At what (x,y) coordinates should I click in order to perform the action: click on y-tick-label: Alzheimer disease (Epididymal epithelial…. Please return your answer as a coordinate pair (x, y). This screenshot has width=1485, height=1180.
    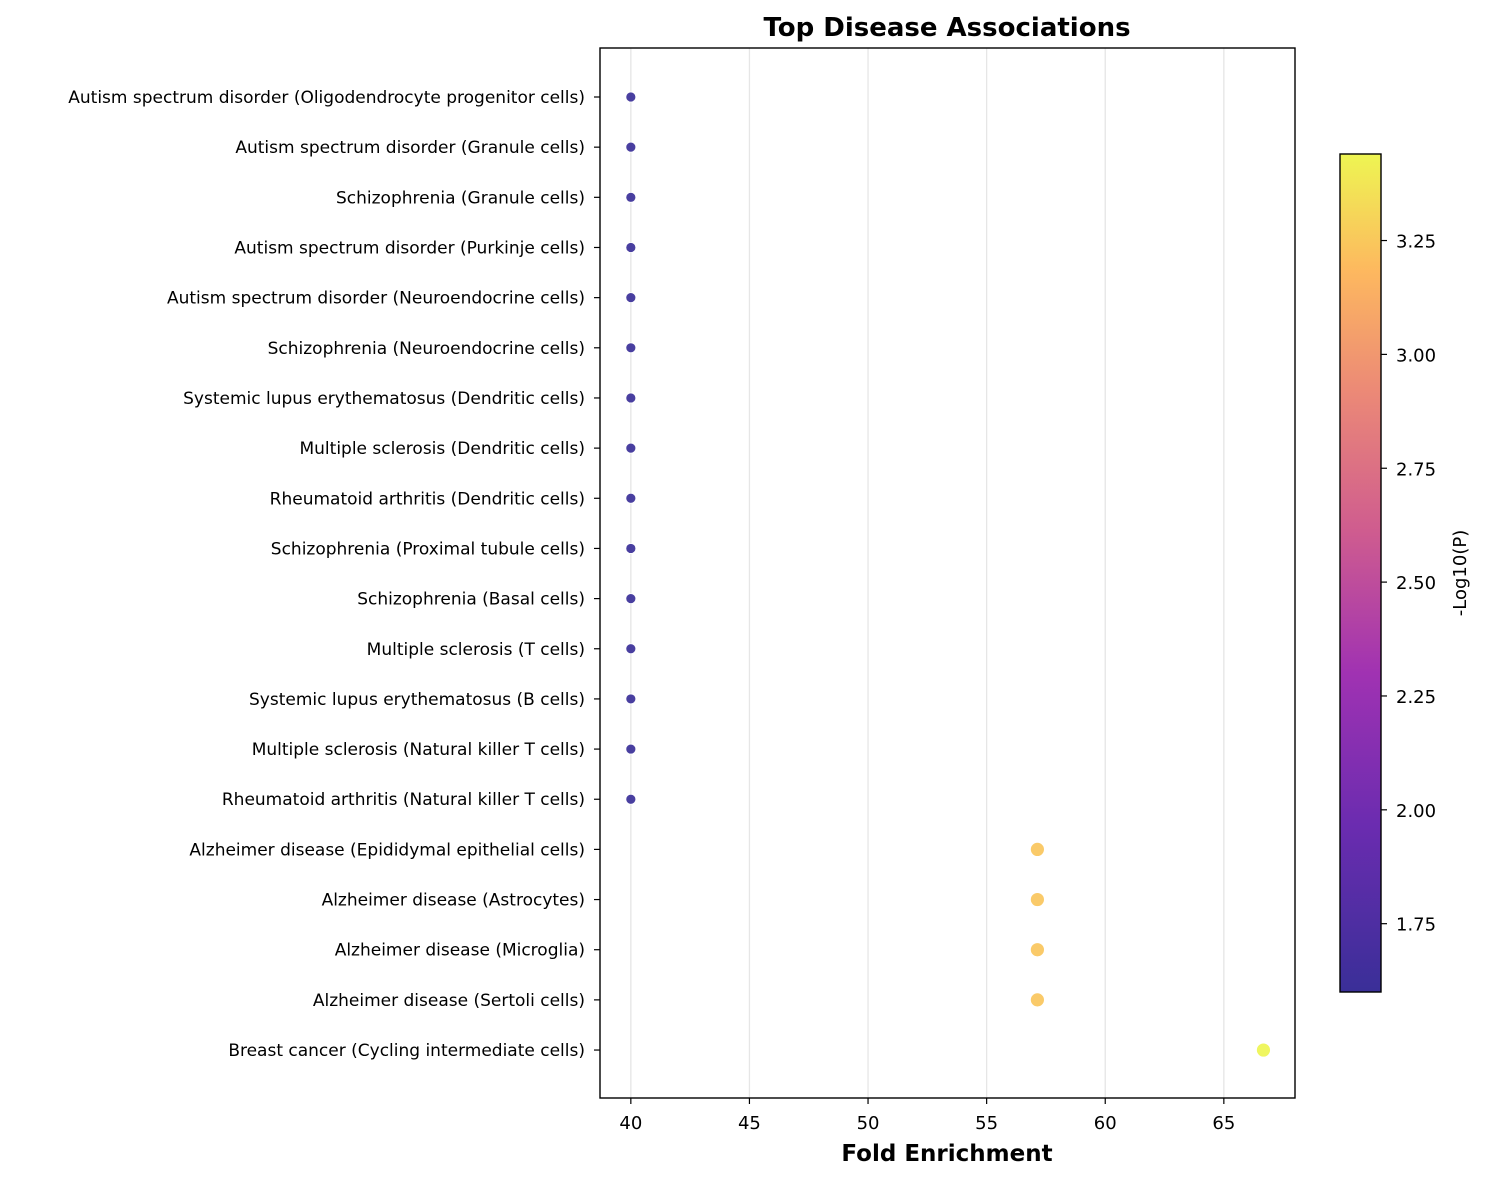
    Looking at the image, I should click on (387, 850).